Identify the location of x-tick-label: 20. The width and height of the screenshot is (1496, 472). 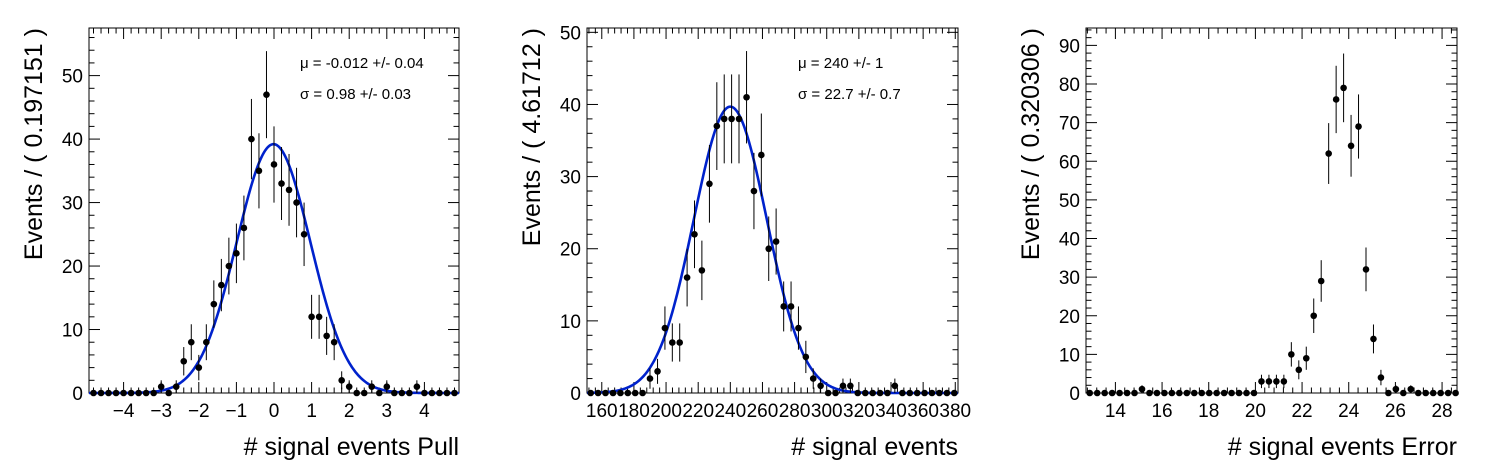
(1255, 411).